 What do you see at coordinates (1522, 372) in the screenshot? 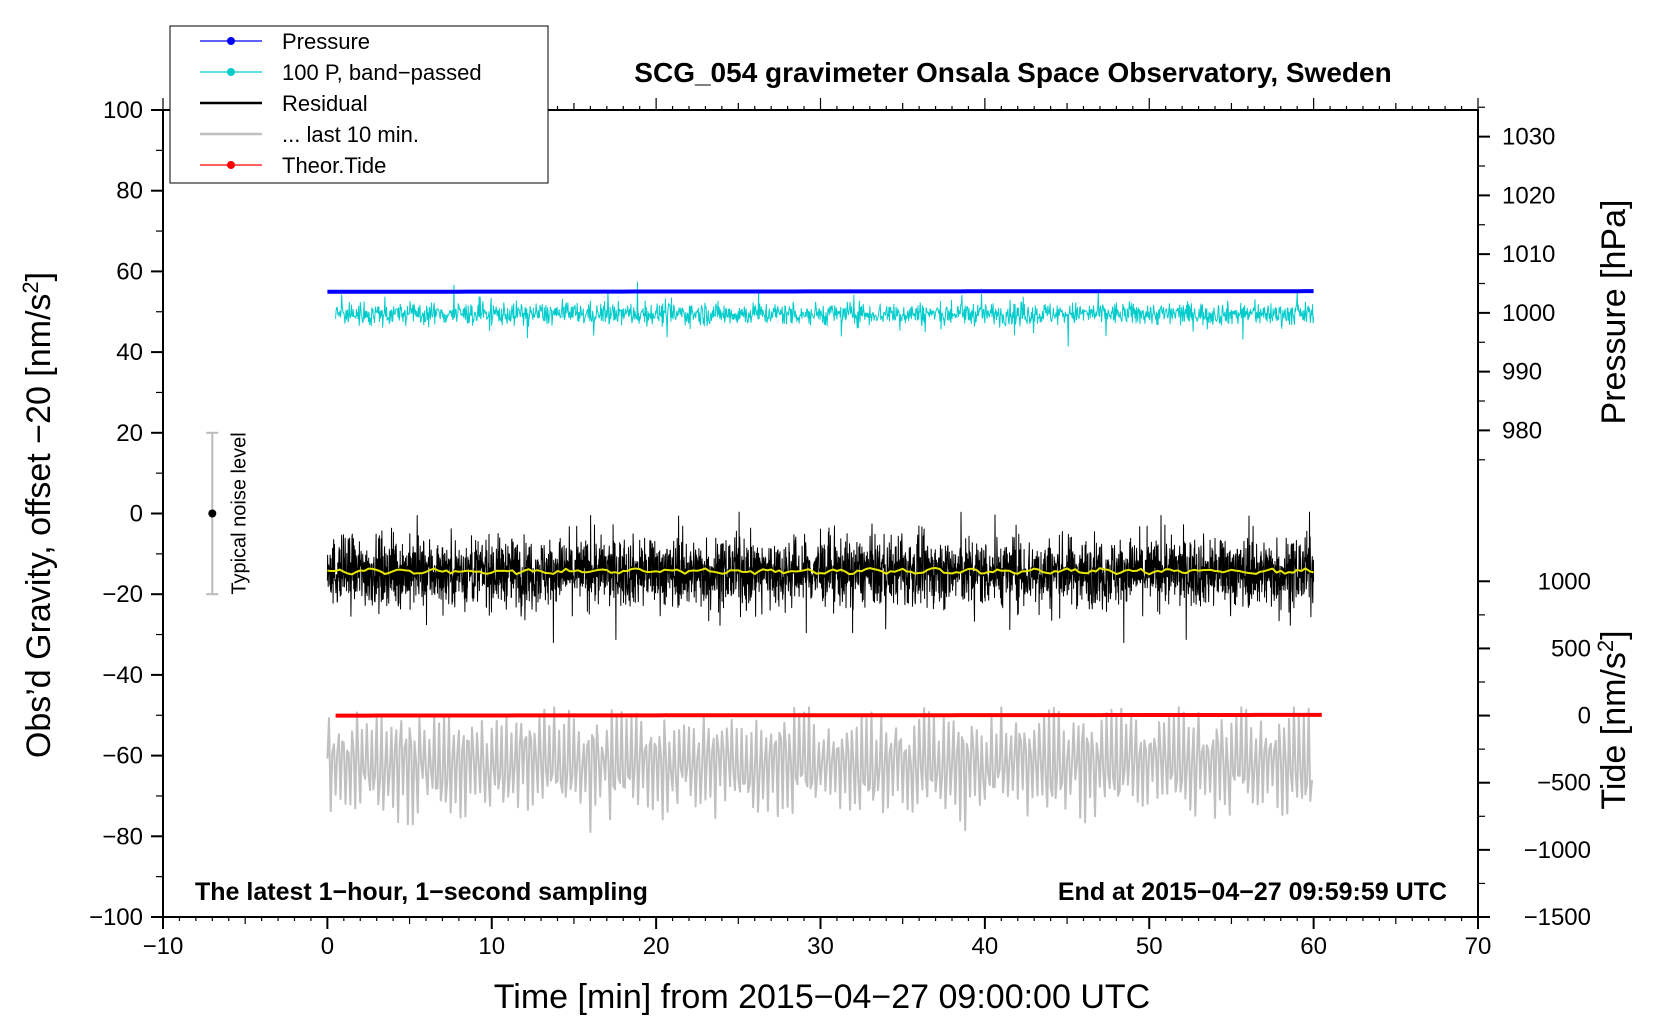
I see `pressure-tick-label: 990` at bounding box center [1522, 372].